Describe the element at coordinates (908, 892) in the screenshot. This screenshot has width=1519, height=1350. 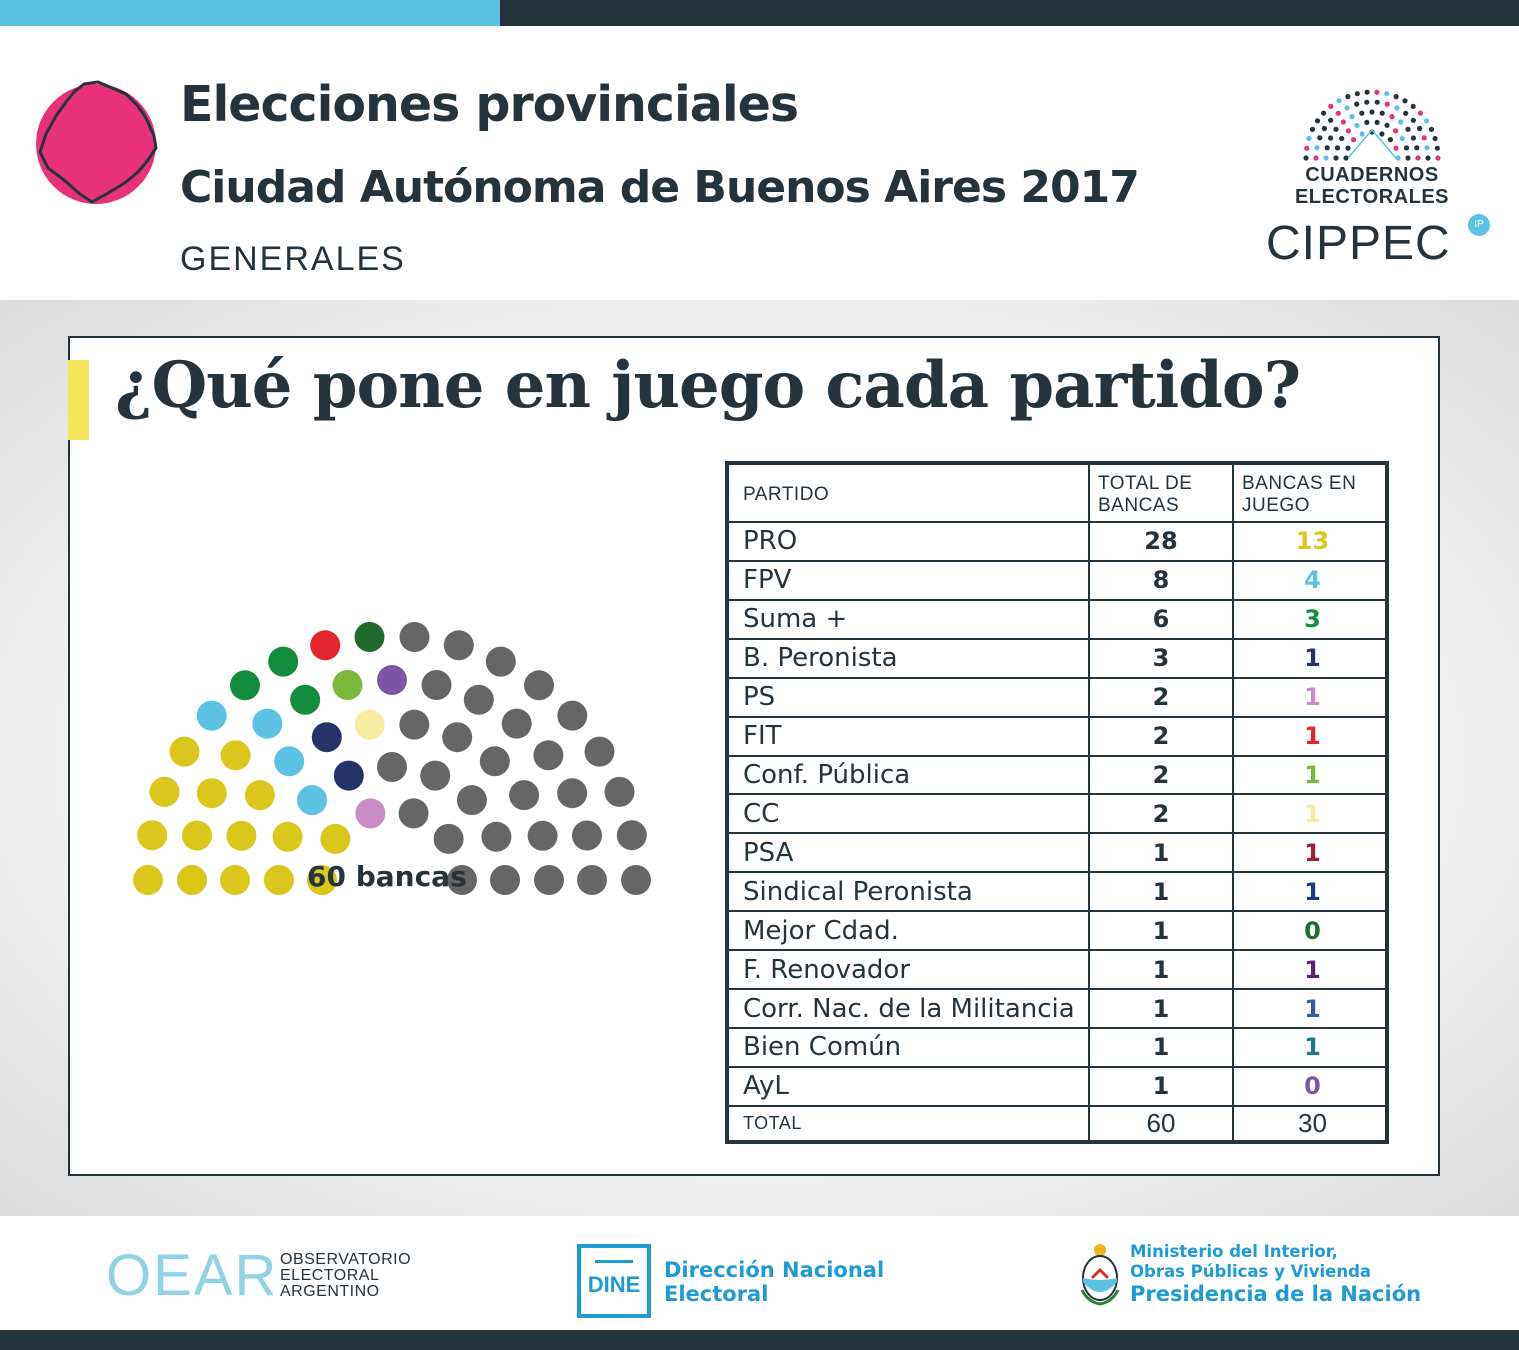
I see `party-name: Sindical Peronista` at that location.